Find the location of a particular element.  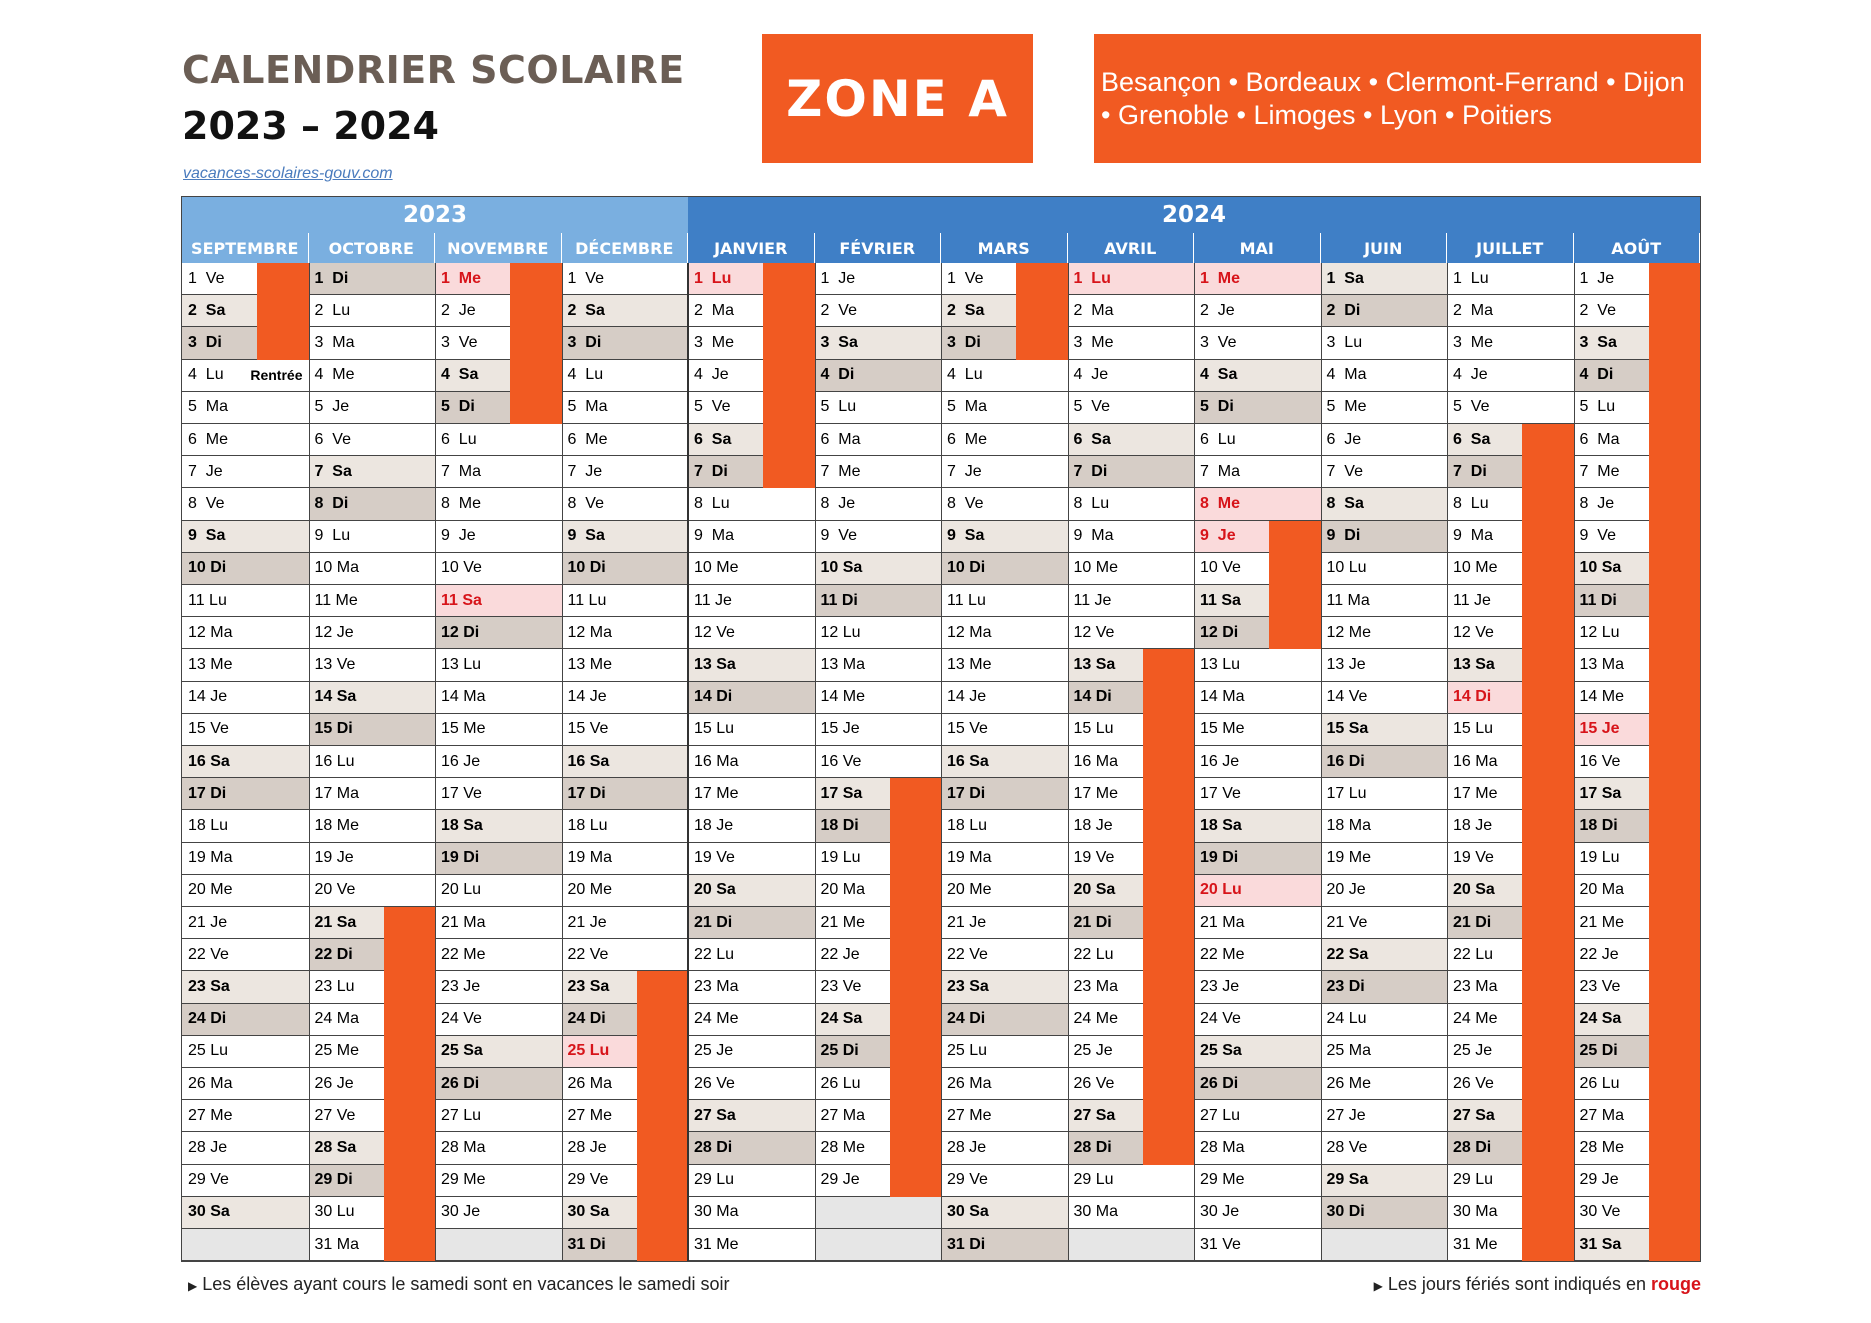

day-cell: 24 Sa is located at coordinates (1611, 1019).